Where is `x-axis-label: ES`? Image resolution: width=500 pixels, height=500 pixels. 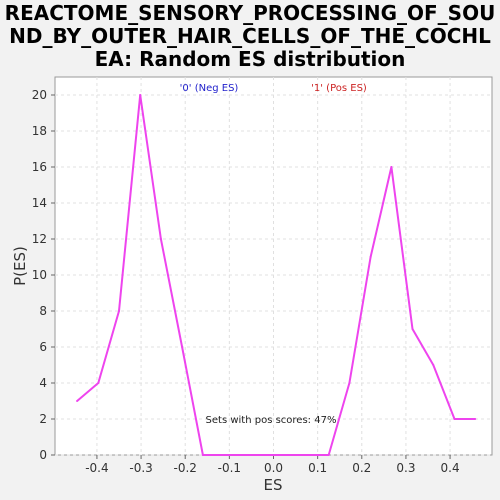 x-axis-label: ES is located at coordinates (273, 485).